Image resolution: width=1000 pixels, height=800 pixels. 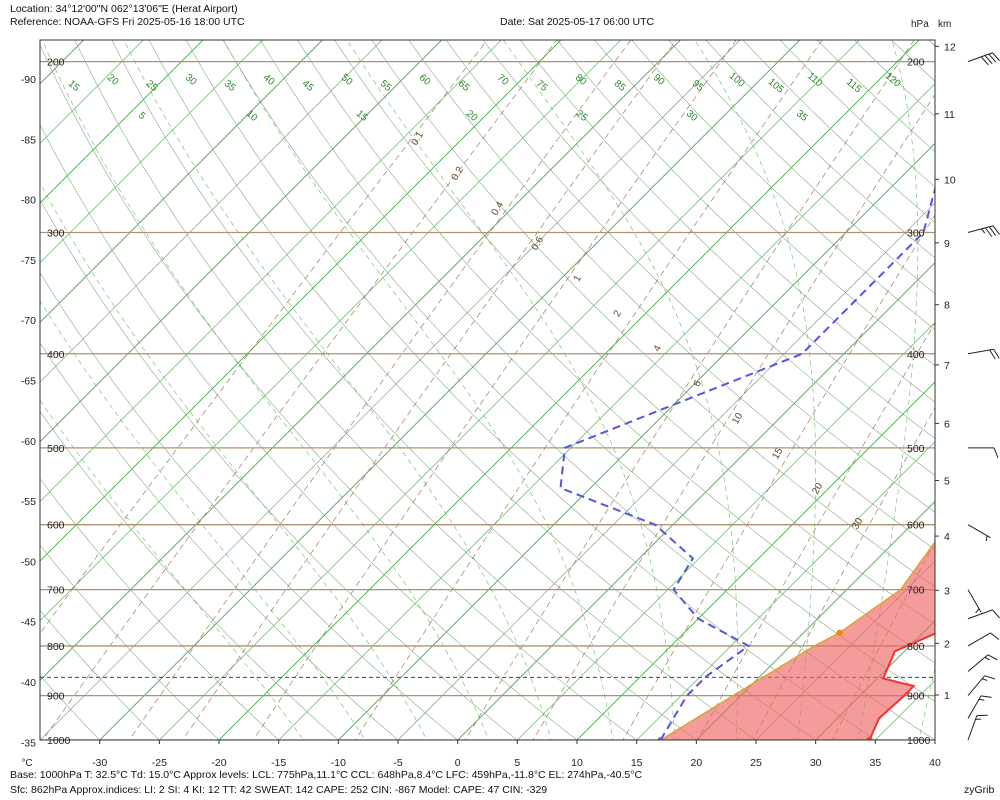 What do you see at coordinates (99, 763) in the screenshot?
I see `x-tick-label: -30` at bounding box center [99, 763].